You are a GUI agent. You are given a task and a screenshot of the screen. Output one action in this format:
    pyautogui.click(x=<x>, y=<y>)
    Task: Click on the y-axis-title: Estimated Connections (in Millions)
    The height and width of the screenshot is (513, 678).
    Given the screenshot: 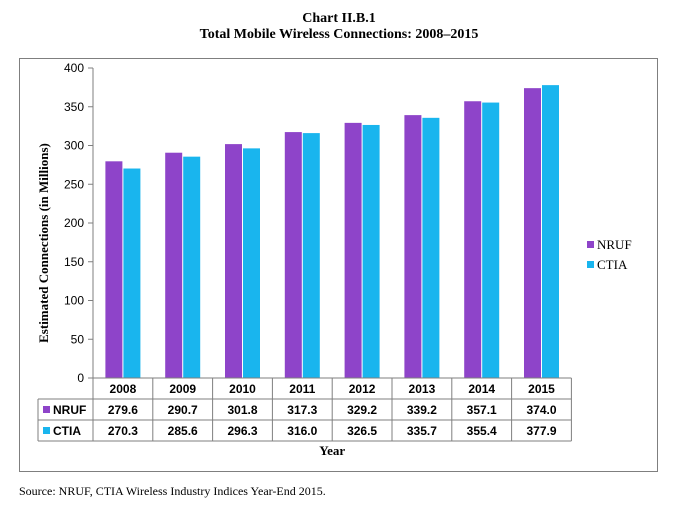 What is the action you would take?
    pyautogui.click(x=43, y=243)
    